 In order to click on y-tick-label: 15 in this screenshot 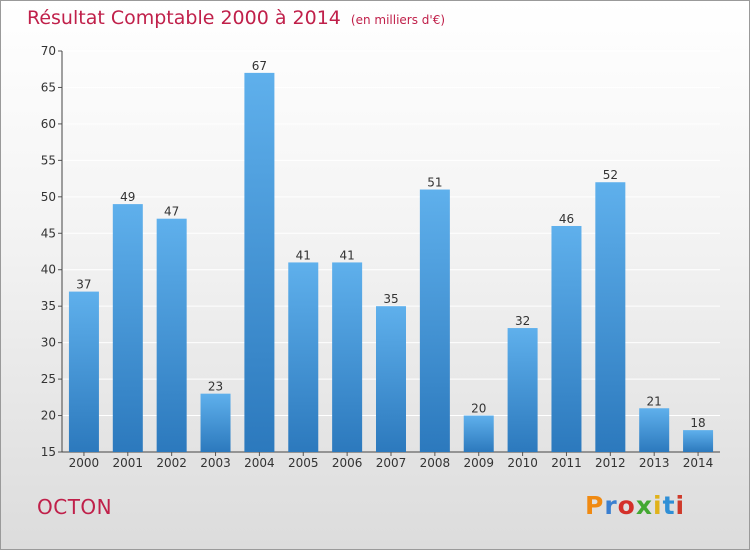, I will do `click(48, 452)`.